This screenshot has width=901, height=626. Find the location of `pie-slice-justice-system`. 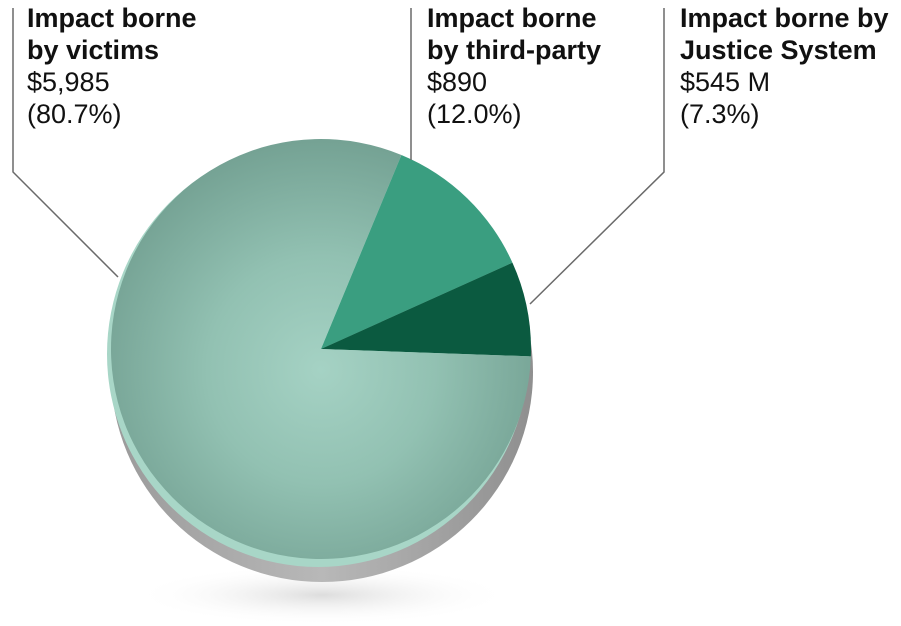

pie-slice-justice-system is located at coordinates (426, 309).